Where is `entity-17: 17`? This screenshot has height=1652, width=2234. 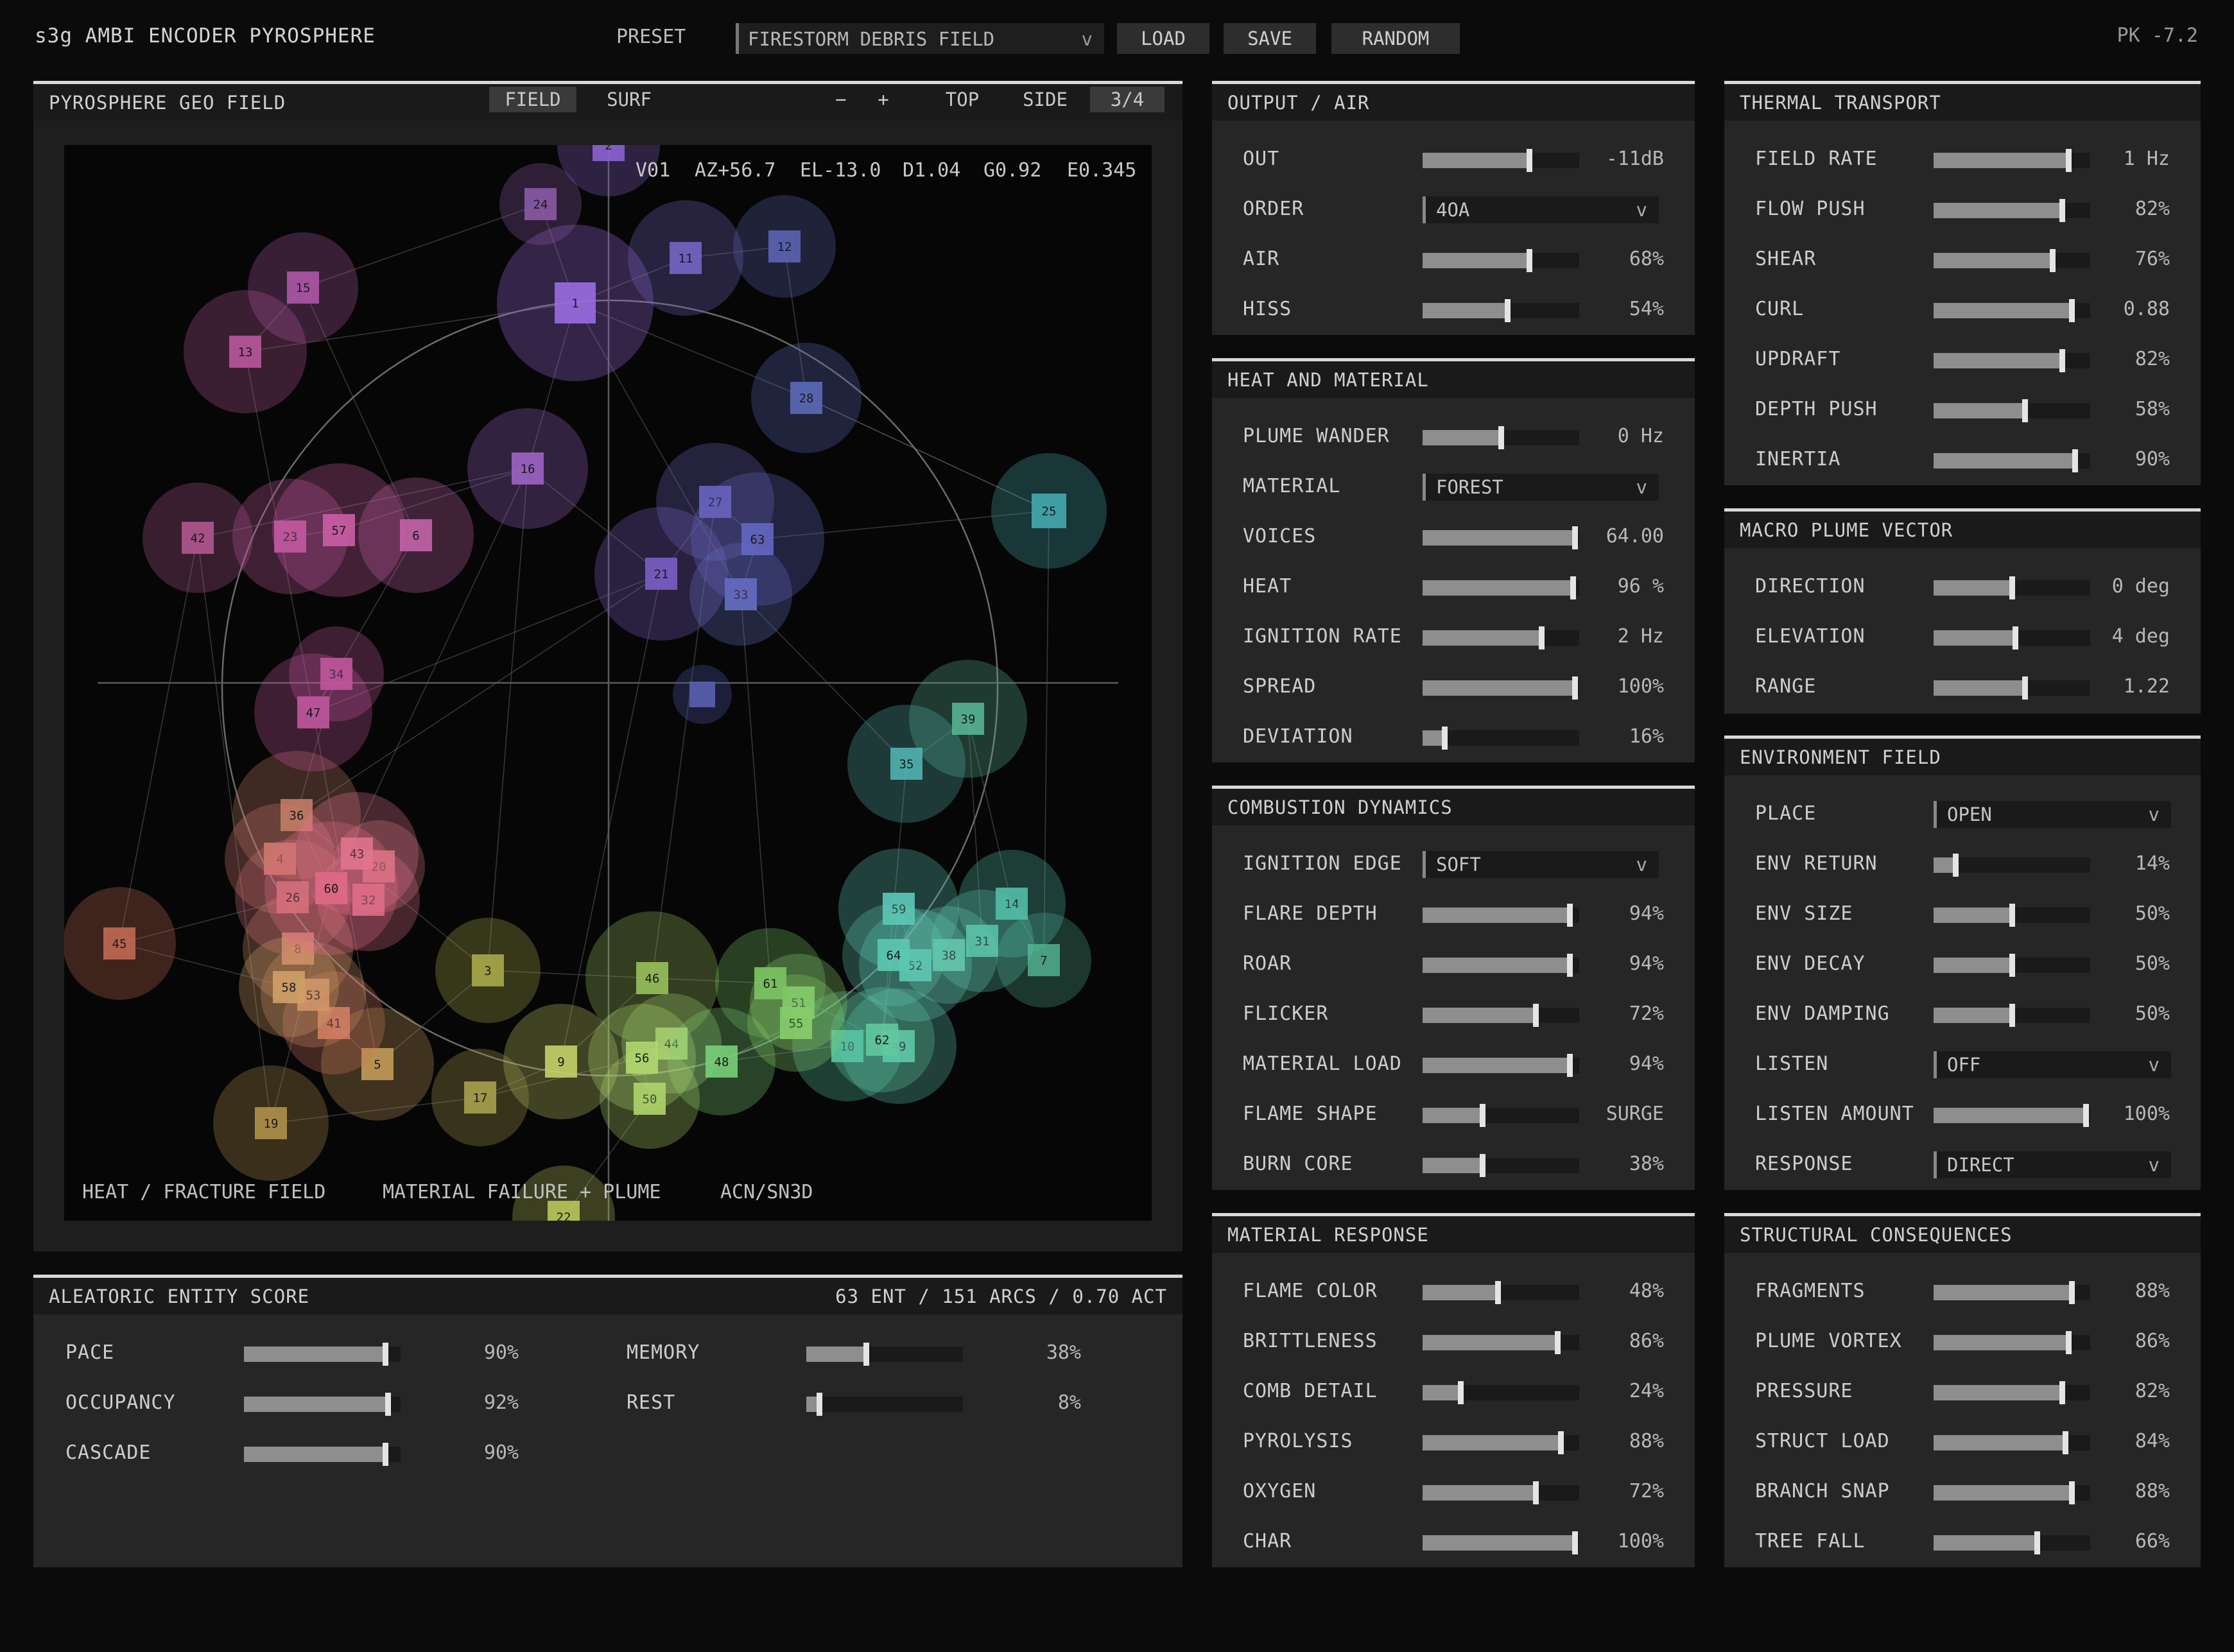 entity-17: 17 is located at coordinates (480, 1097).